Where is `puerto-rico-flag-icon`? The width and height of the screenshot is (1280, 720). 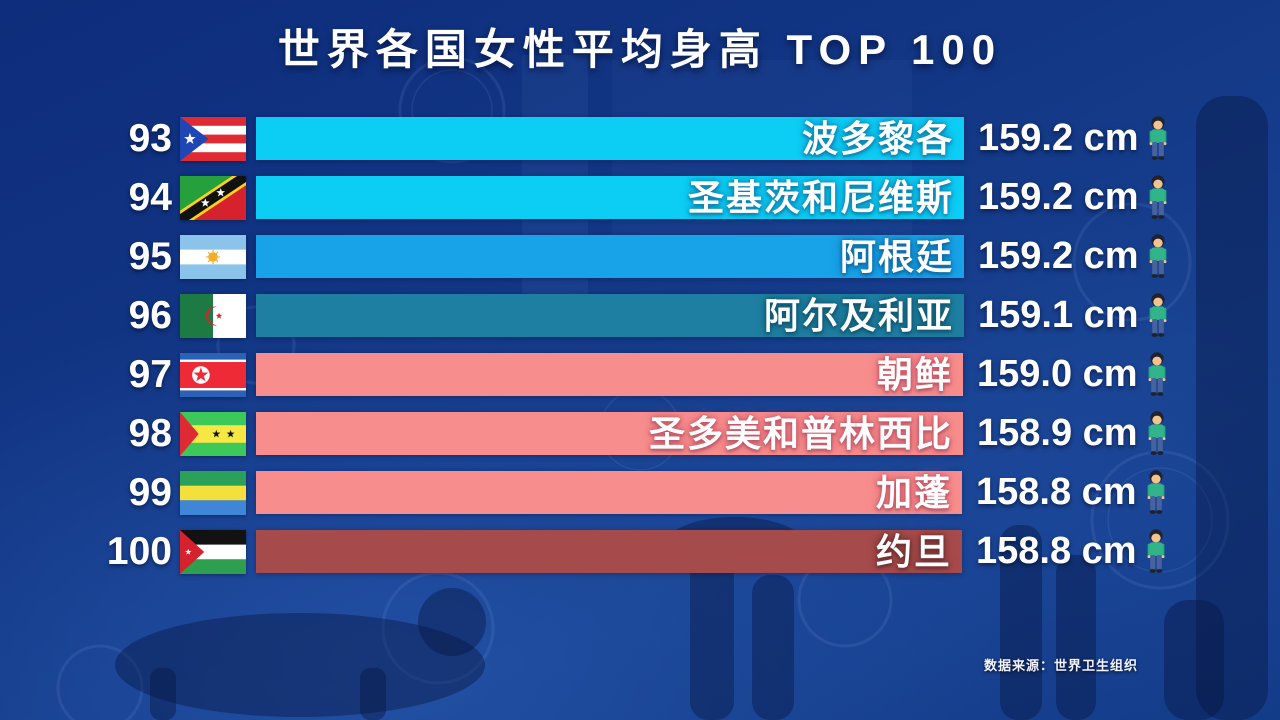 puerto-rico-flag-icon is located at coordinates (213, 138).